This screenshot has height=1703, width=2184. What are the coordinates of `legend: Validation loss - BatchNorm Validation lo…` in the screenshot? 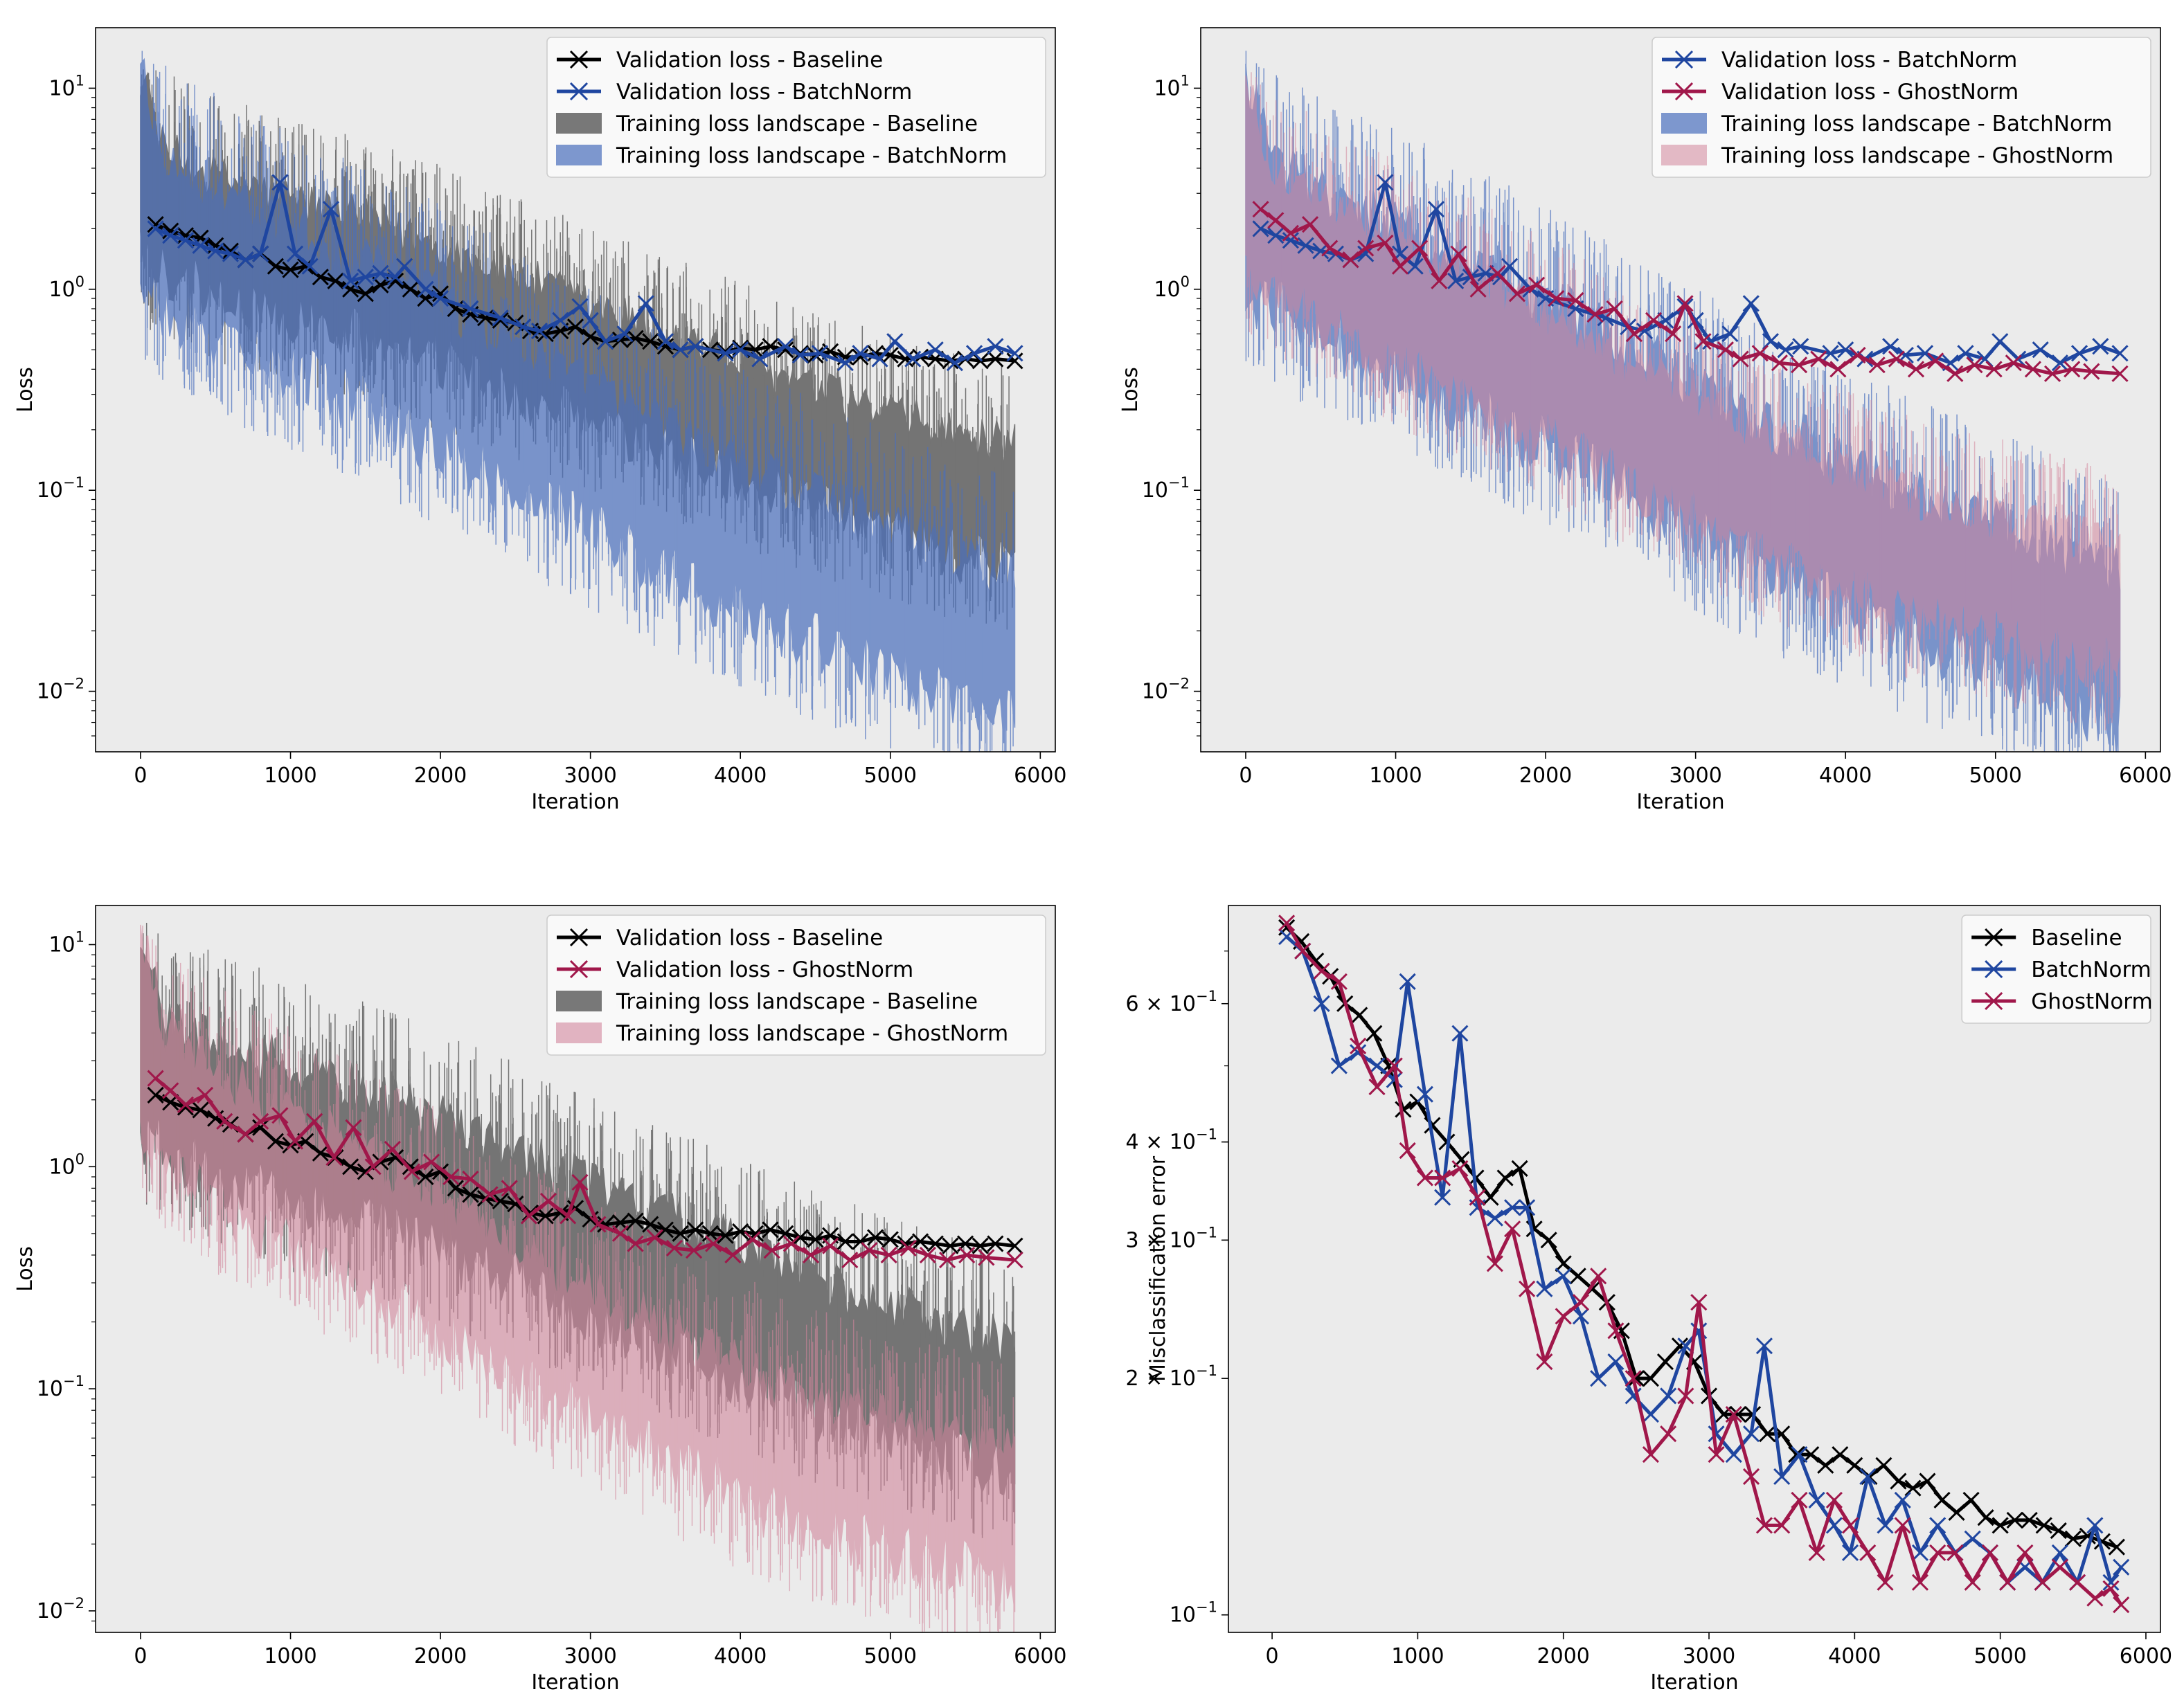 It's located at (1901, 107).